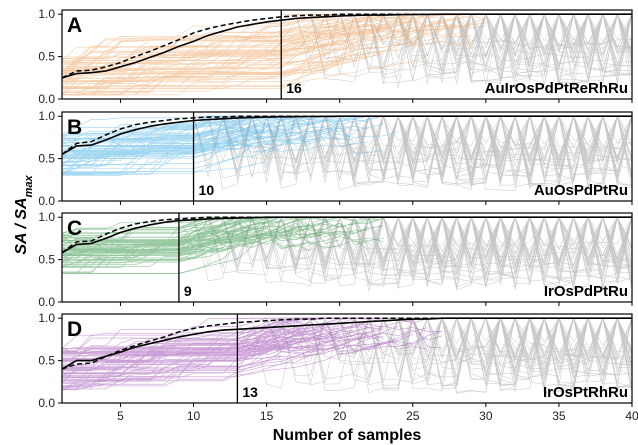 The image size is (638, 445). Describe the element at coordinates (556, 88) in the screenshot. I see `panel-name: AuIrOsPdPtReRhRu` at that location.